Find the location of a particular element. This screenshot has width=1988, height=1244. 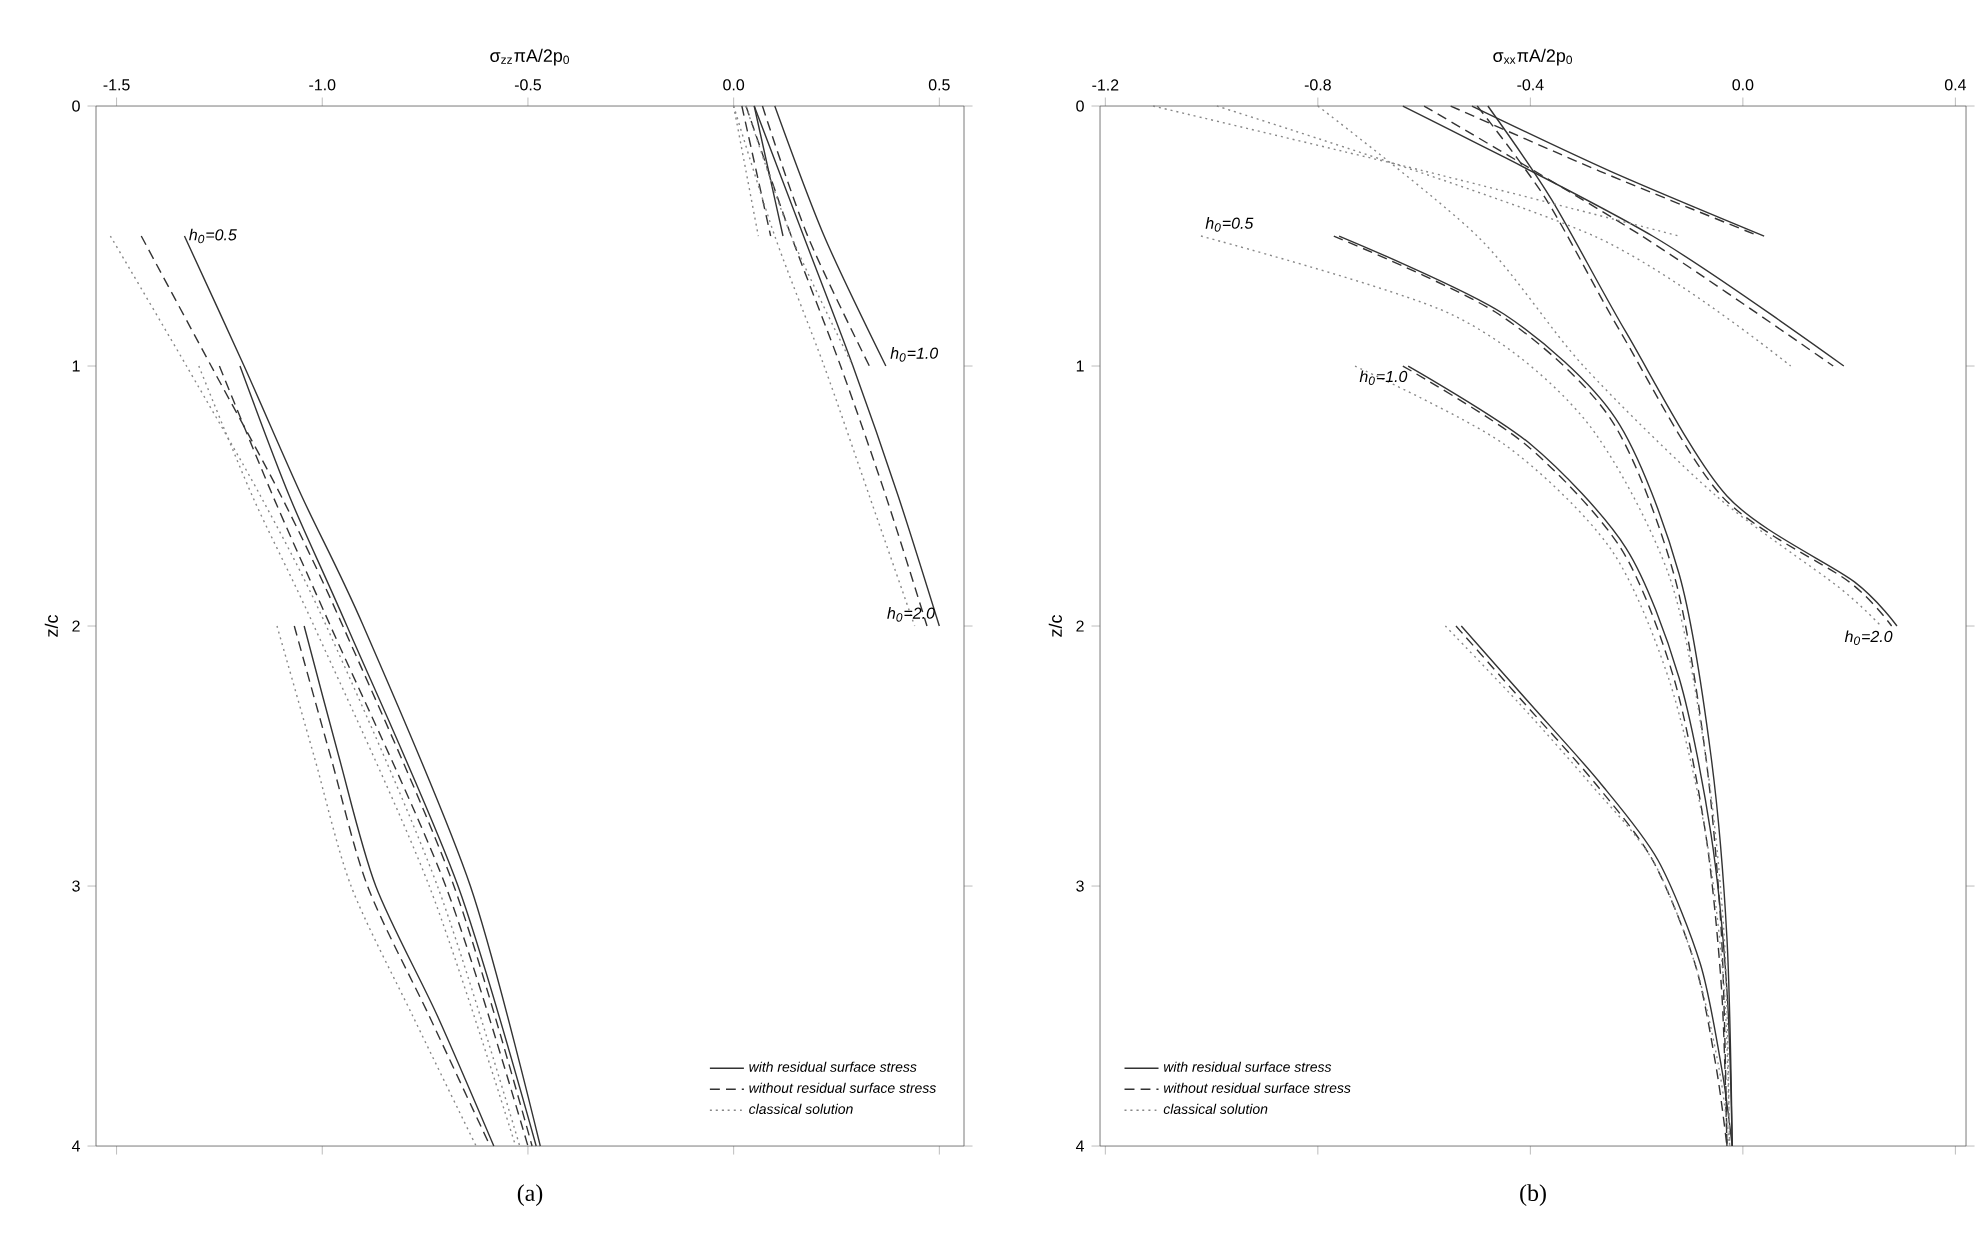

text: (b) is located at coordinates (1533, 1195).